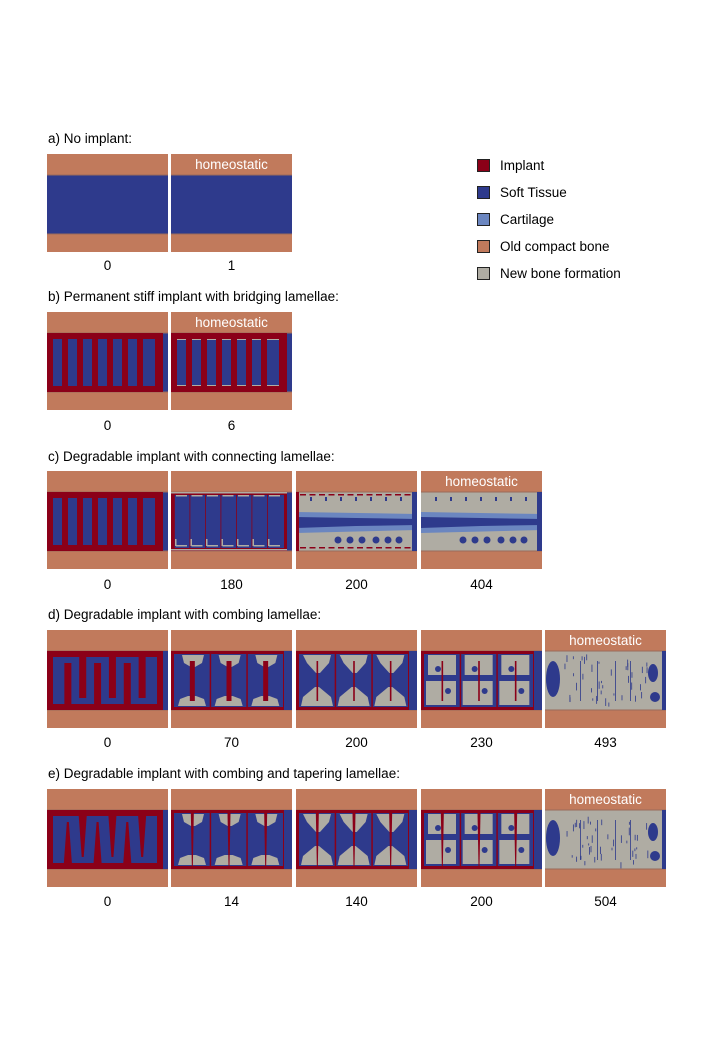  What do you see at coordinates (231, 265) in the screenshot?
I see `time-label: 1` at bounding box center [231, 265].